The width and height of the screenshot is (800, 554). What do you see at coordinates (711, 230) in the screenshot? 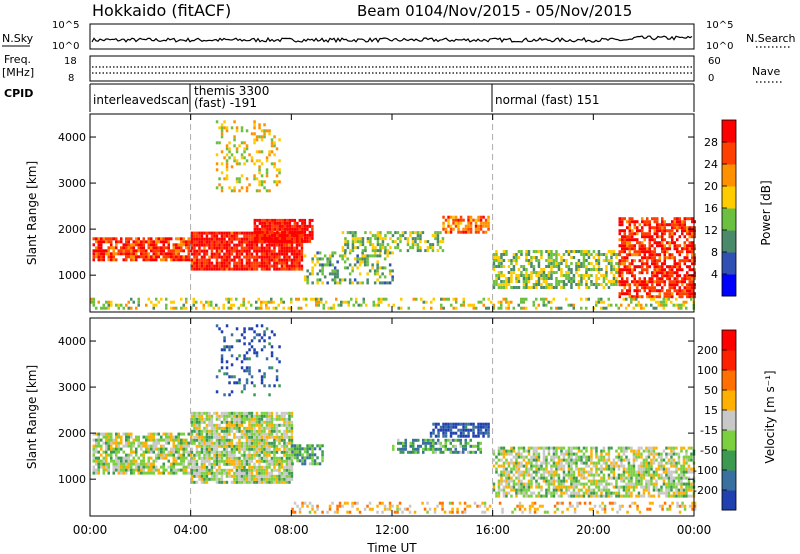
I see `colorbar-tick-label: 12` at bounding box center [711, 230].